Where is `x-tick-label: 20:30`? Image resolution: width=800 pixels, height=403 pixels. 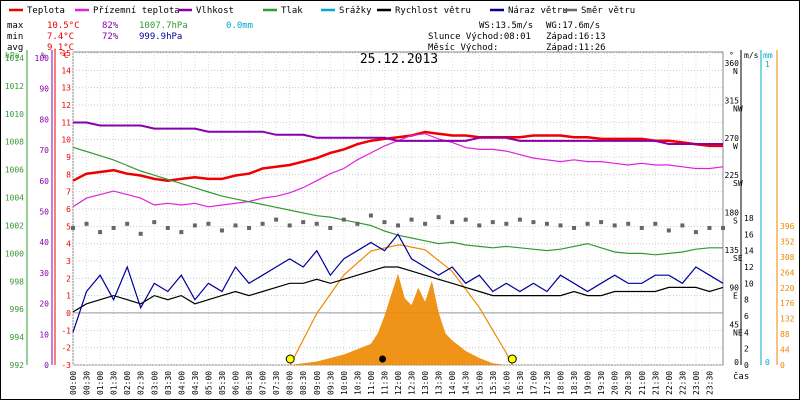
x-tick-label: 20:30 is located at coordinates (628, 383).